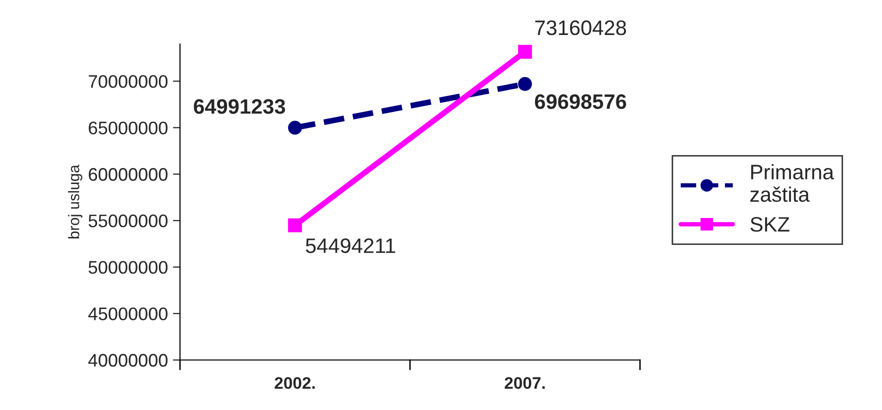  What do you see at coordinates (770, 224) in the screenshot?
I see `legend-label: SKZ` at bounding box center [770, 224].